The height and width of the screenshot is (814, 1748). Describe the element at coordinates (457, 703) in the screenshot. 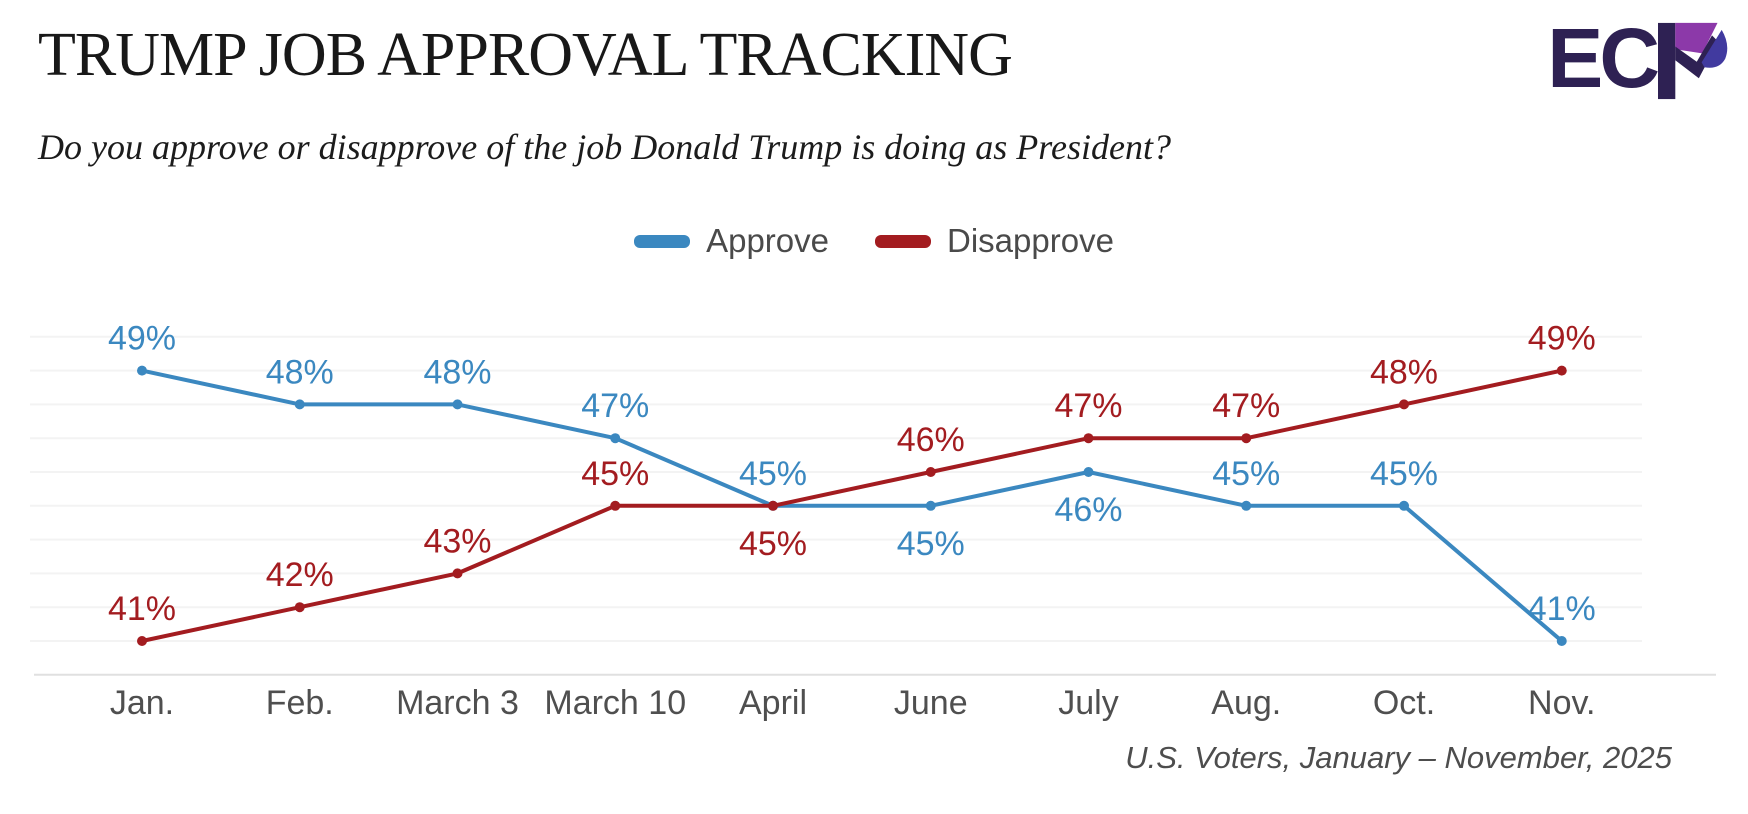

I see `x-axis-label: March 3` at that location.